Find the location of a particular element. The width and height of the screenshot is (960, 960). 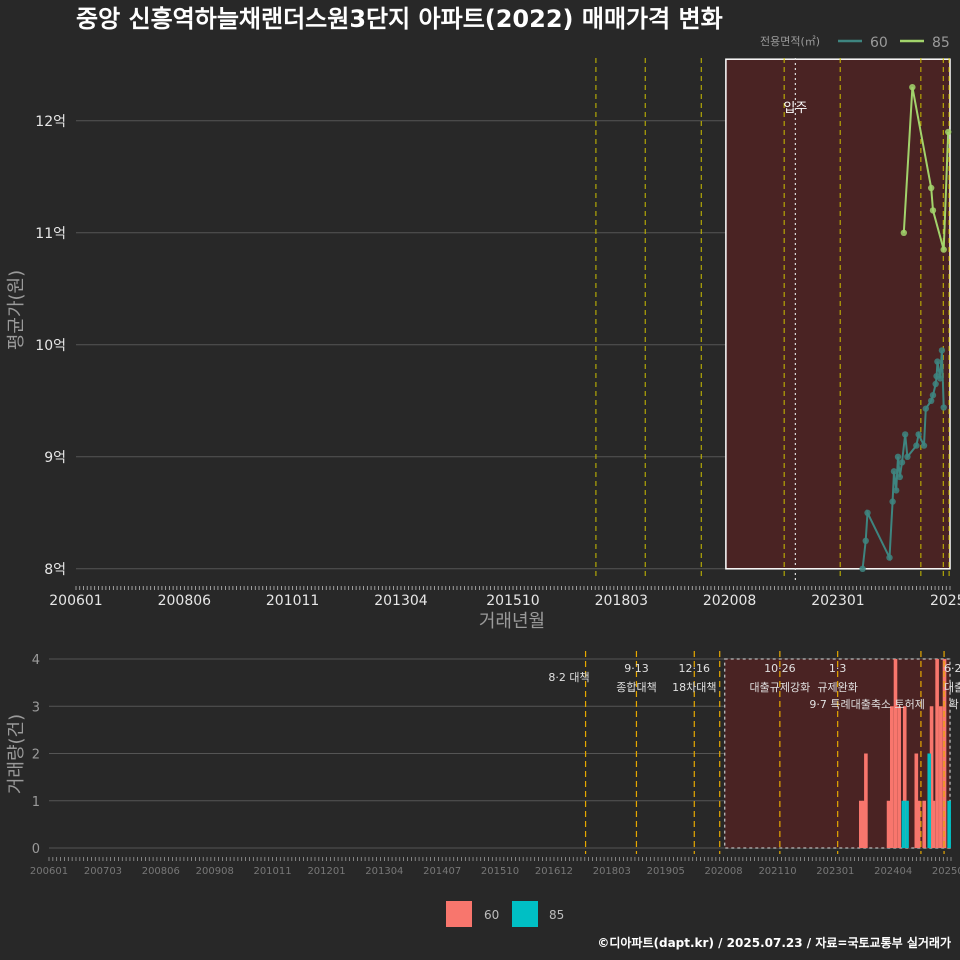

top-series is located at coordinates (905, 328).